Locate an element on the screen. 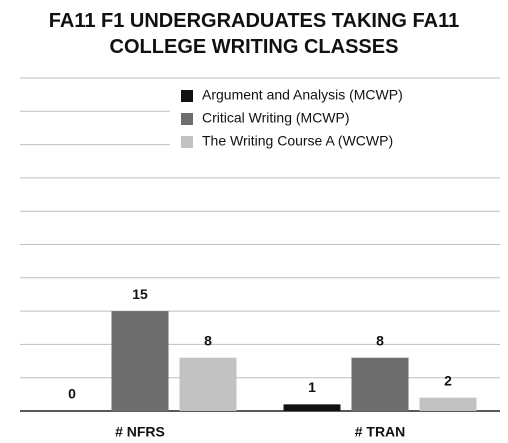  legend-label: Argument and Analysis (MCWP) is located at coordinates (302, 95).